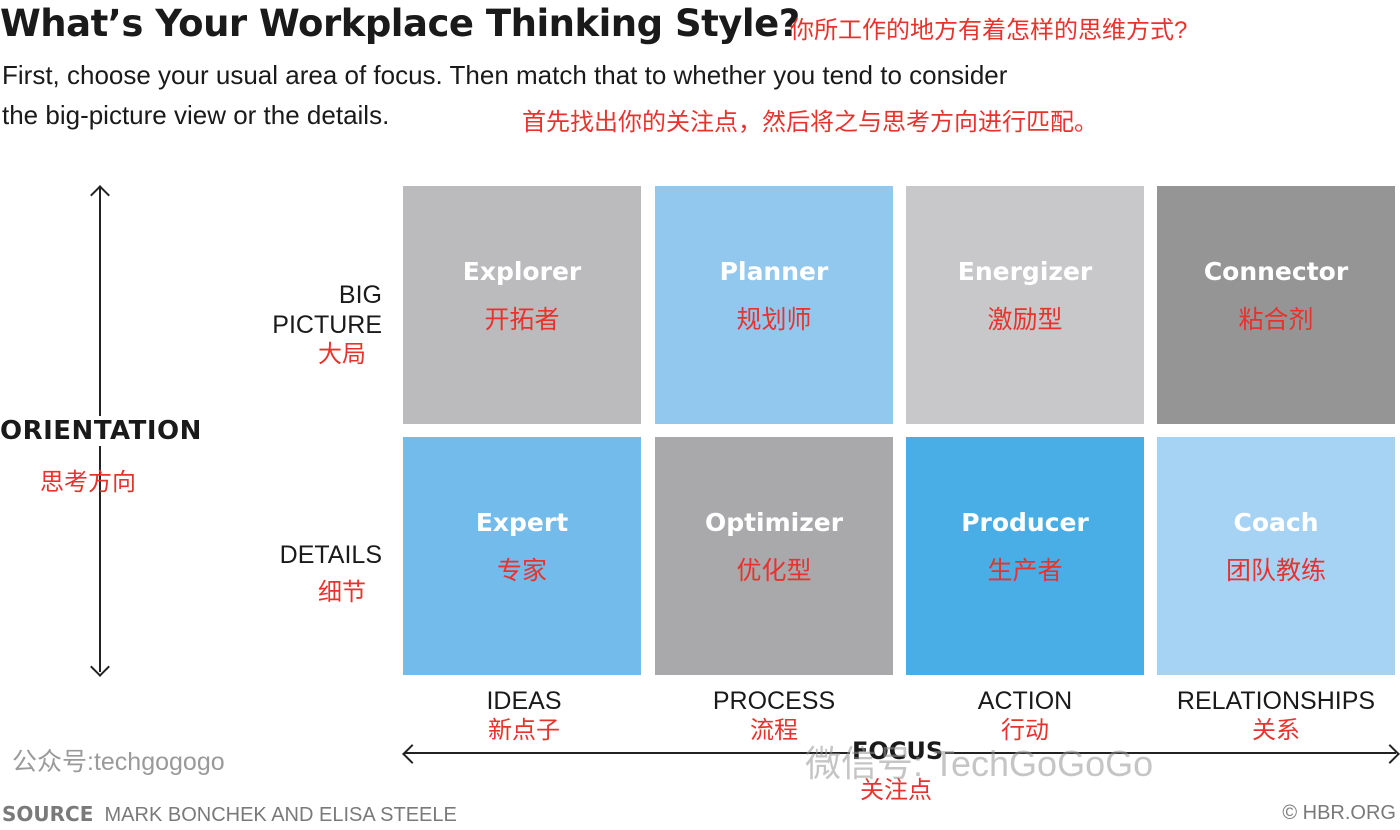 This screenshot has height=830, width=1400. Describe the element at coordinates (774, 319) in the screenshot. I see `cell-planner-translation: 规划师` at that location.